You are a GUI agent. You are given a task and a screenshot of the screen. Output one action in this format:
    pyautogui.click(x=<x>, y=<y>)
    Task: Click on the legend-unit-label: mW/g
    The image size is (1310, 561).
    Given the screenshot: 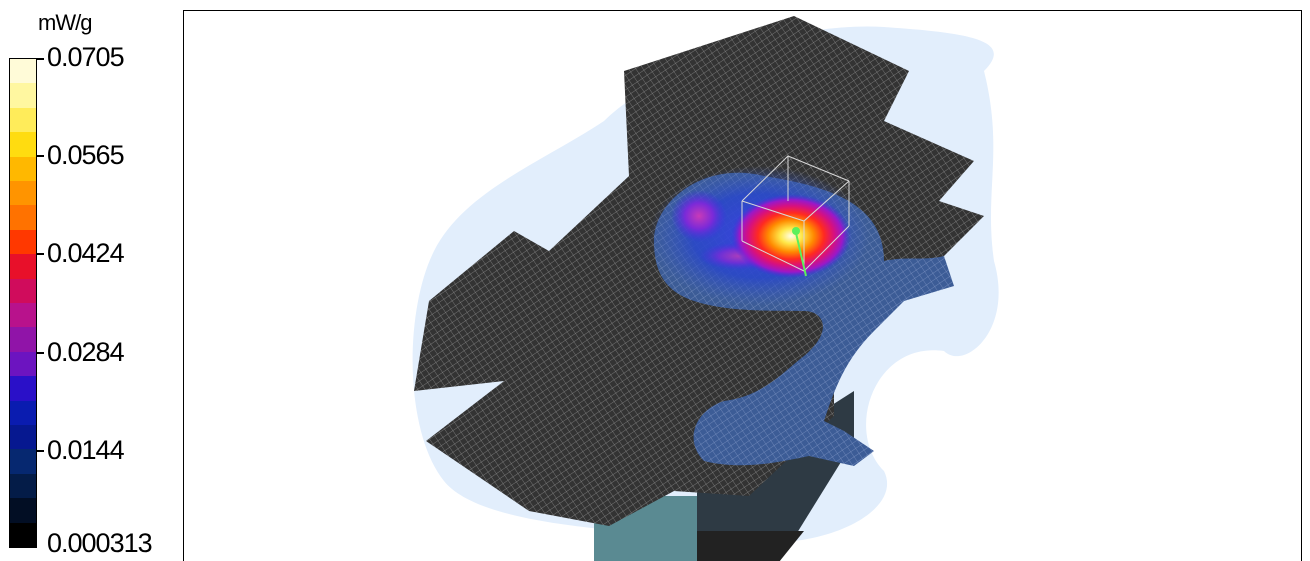 What is the action you would take?
    pyautogui.click(x=65, y=22)
    